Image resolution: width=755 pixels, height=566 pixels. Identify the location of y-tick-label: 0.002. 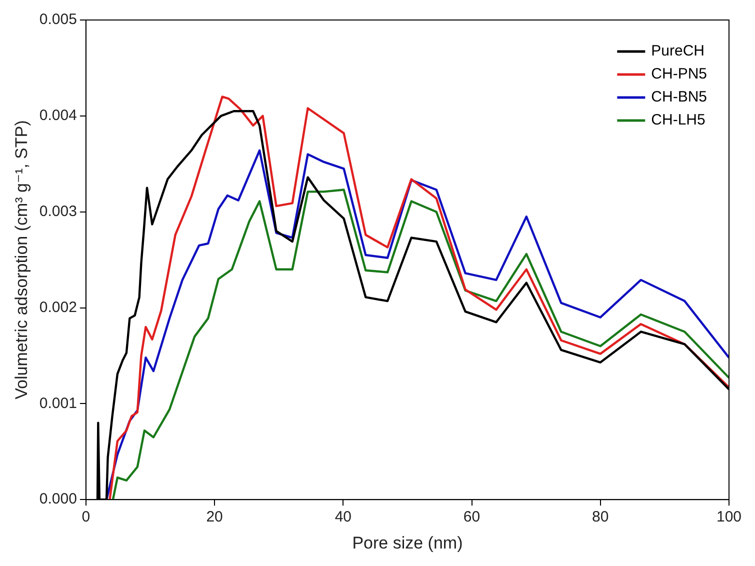
(58, 307).